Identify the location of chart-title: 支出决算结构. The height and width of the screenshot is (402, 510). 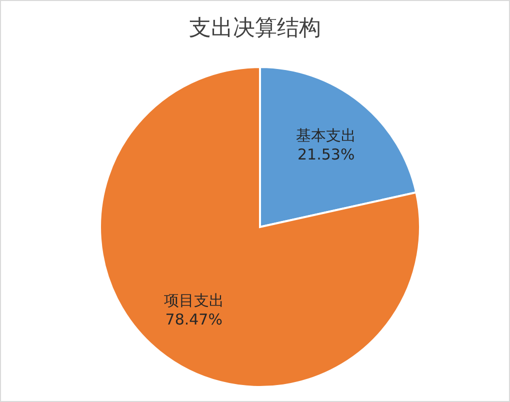
(255, 29).